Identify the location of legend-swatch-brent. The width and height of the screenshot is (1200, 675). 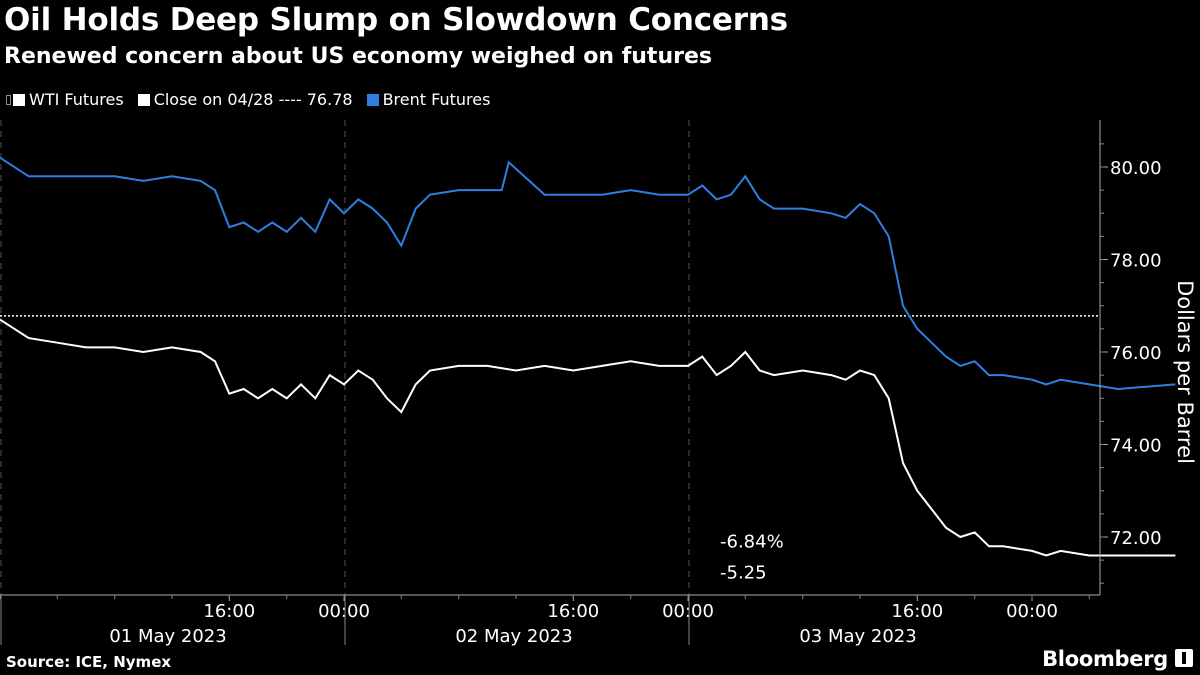
(372, 99).